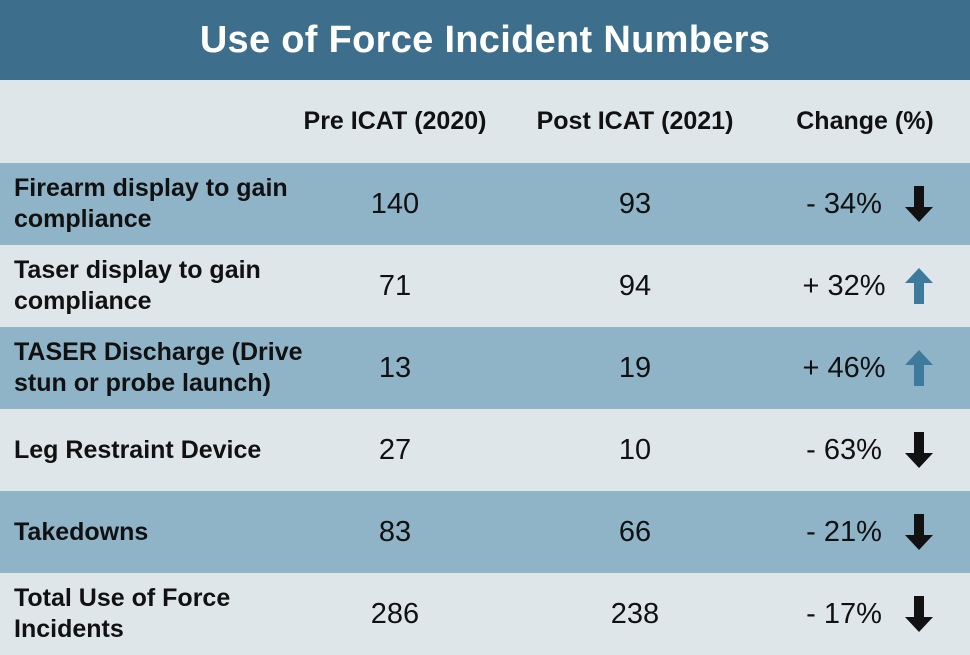 The height and width of the screenshot is (655, 970). Describe the element at coordinates (844, 449) in the screenshot. I see `change-value: - 63%` at that location.